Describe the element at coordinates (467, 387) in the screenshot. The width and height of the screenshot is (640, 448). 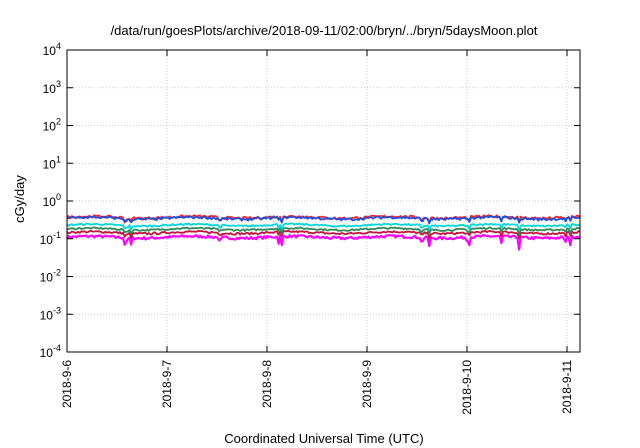
I see `x-tick-label: 2018-9-10` at that location.